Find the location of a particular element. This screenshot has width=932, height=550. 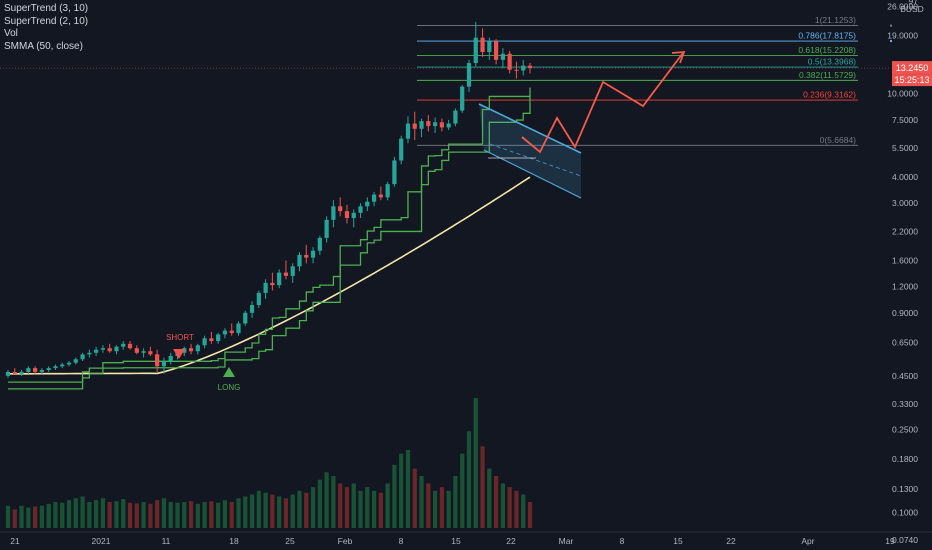

price-tick-label: 4.0000 is located at coordinates (905, 177).